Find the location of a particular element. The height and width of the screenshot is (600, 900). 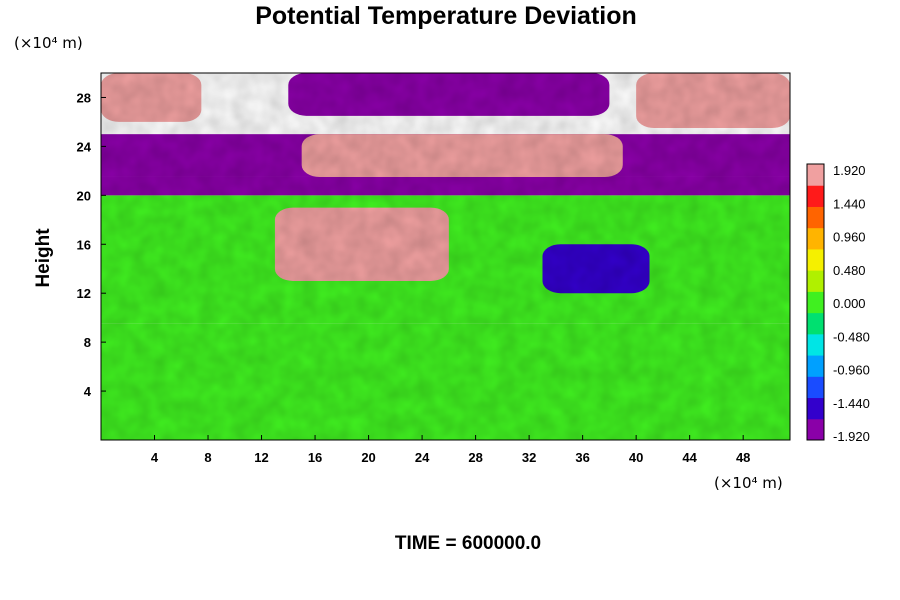

colorbar-label: -1.920 is located at coordinates (851, 436).